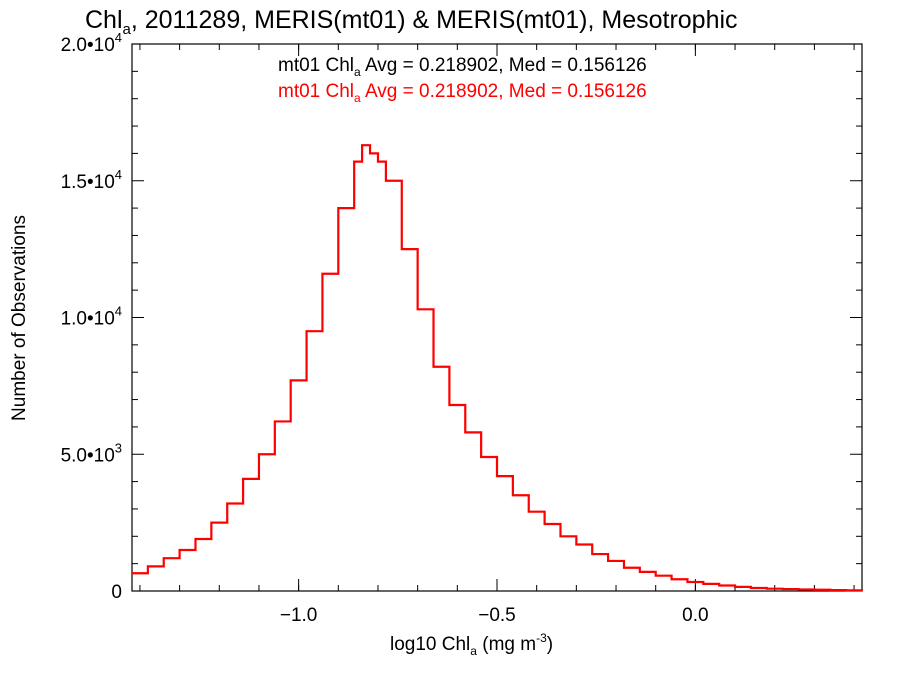 This screenshot has height=675, width=900. What do you see at coordinates (19, 318) in the screenshot?
I see `y-axis-label: Number of Observations` at bounding box center [19, 318].